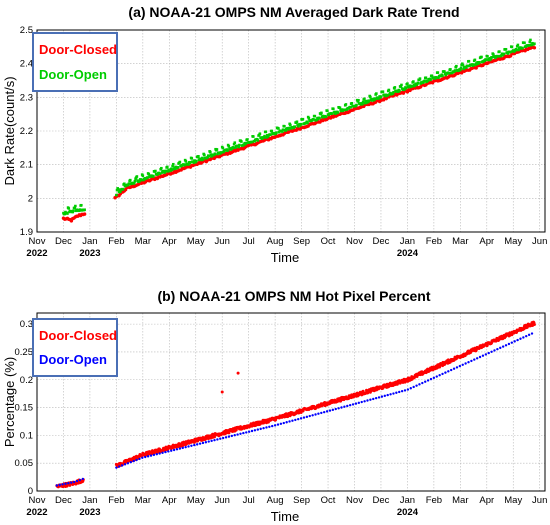 This screenshot has width=550, height=525. I want to click on x-tick-label: Feb, so click(116, 500).